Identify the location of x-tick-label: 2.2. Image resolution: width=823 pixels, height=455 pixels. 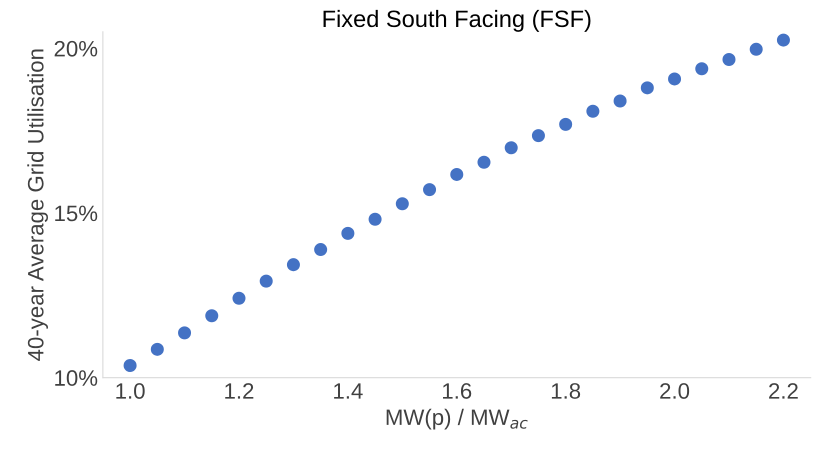
(783, 391).